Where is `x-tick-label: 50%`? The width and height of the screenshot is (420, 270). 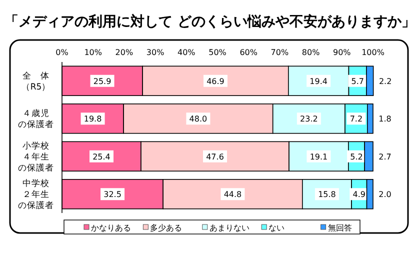
x-tick-label: 50% is located at coordinates (217, 52).